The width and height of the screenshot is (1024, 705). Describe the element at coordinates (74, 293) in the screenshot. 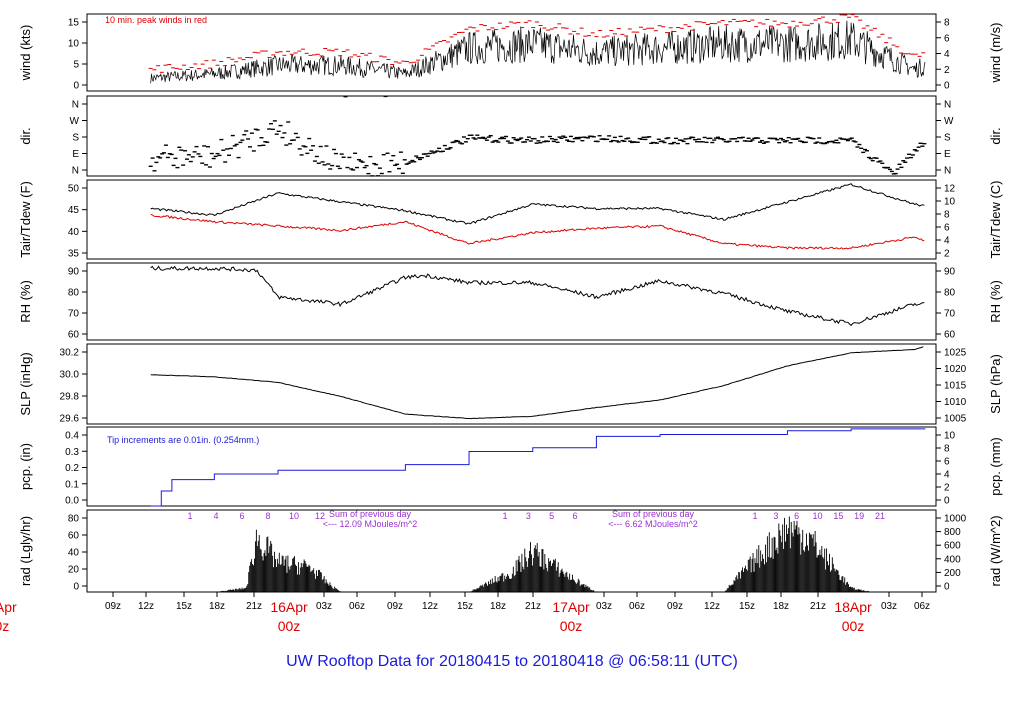

I see `rh-left-tick-label: 80` at that location.